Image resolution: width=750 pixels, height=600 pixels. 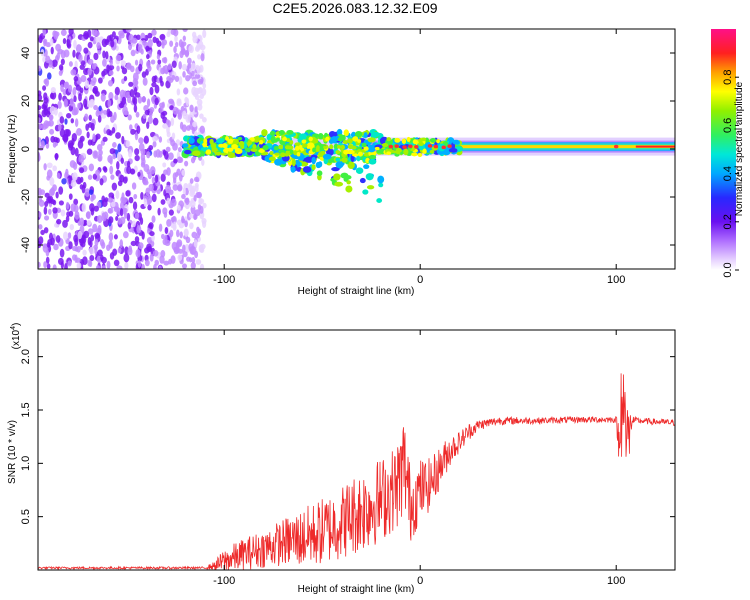 What do you see at coordinates (420, 581) in the screenshot?
I see `x-tick-label: 0` at bounding box center [420, 581].